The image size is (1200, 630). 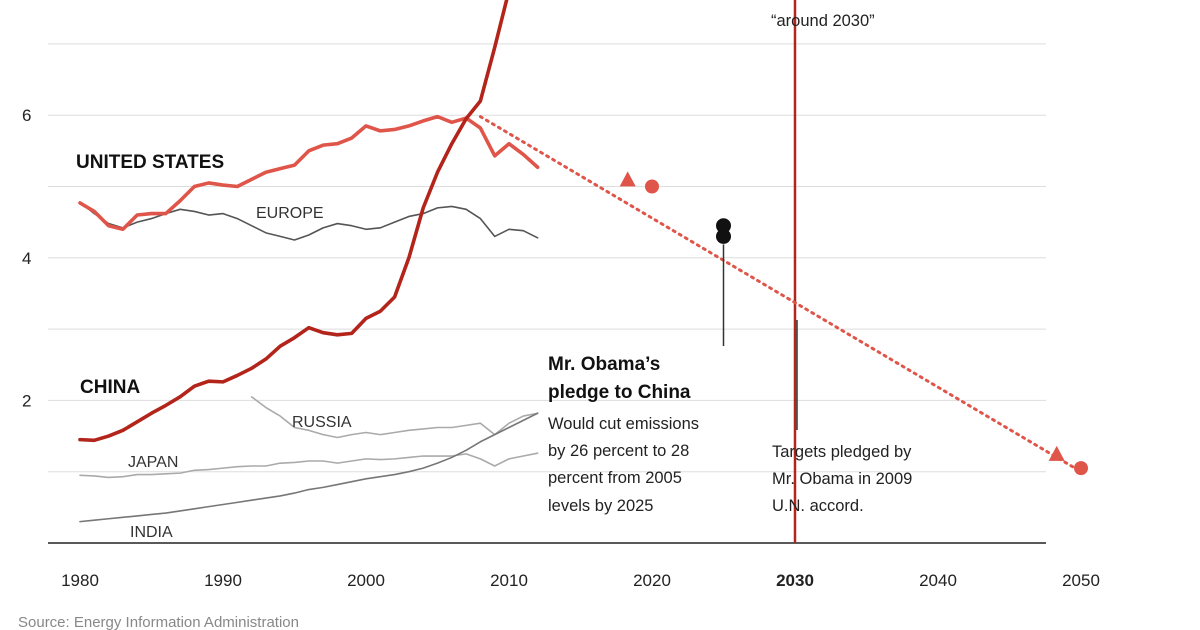 What do you see at coordinates (760, 337) in the screenshot?
I see `annotation-leader-lines` at bounding box center [760, 337].